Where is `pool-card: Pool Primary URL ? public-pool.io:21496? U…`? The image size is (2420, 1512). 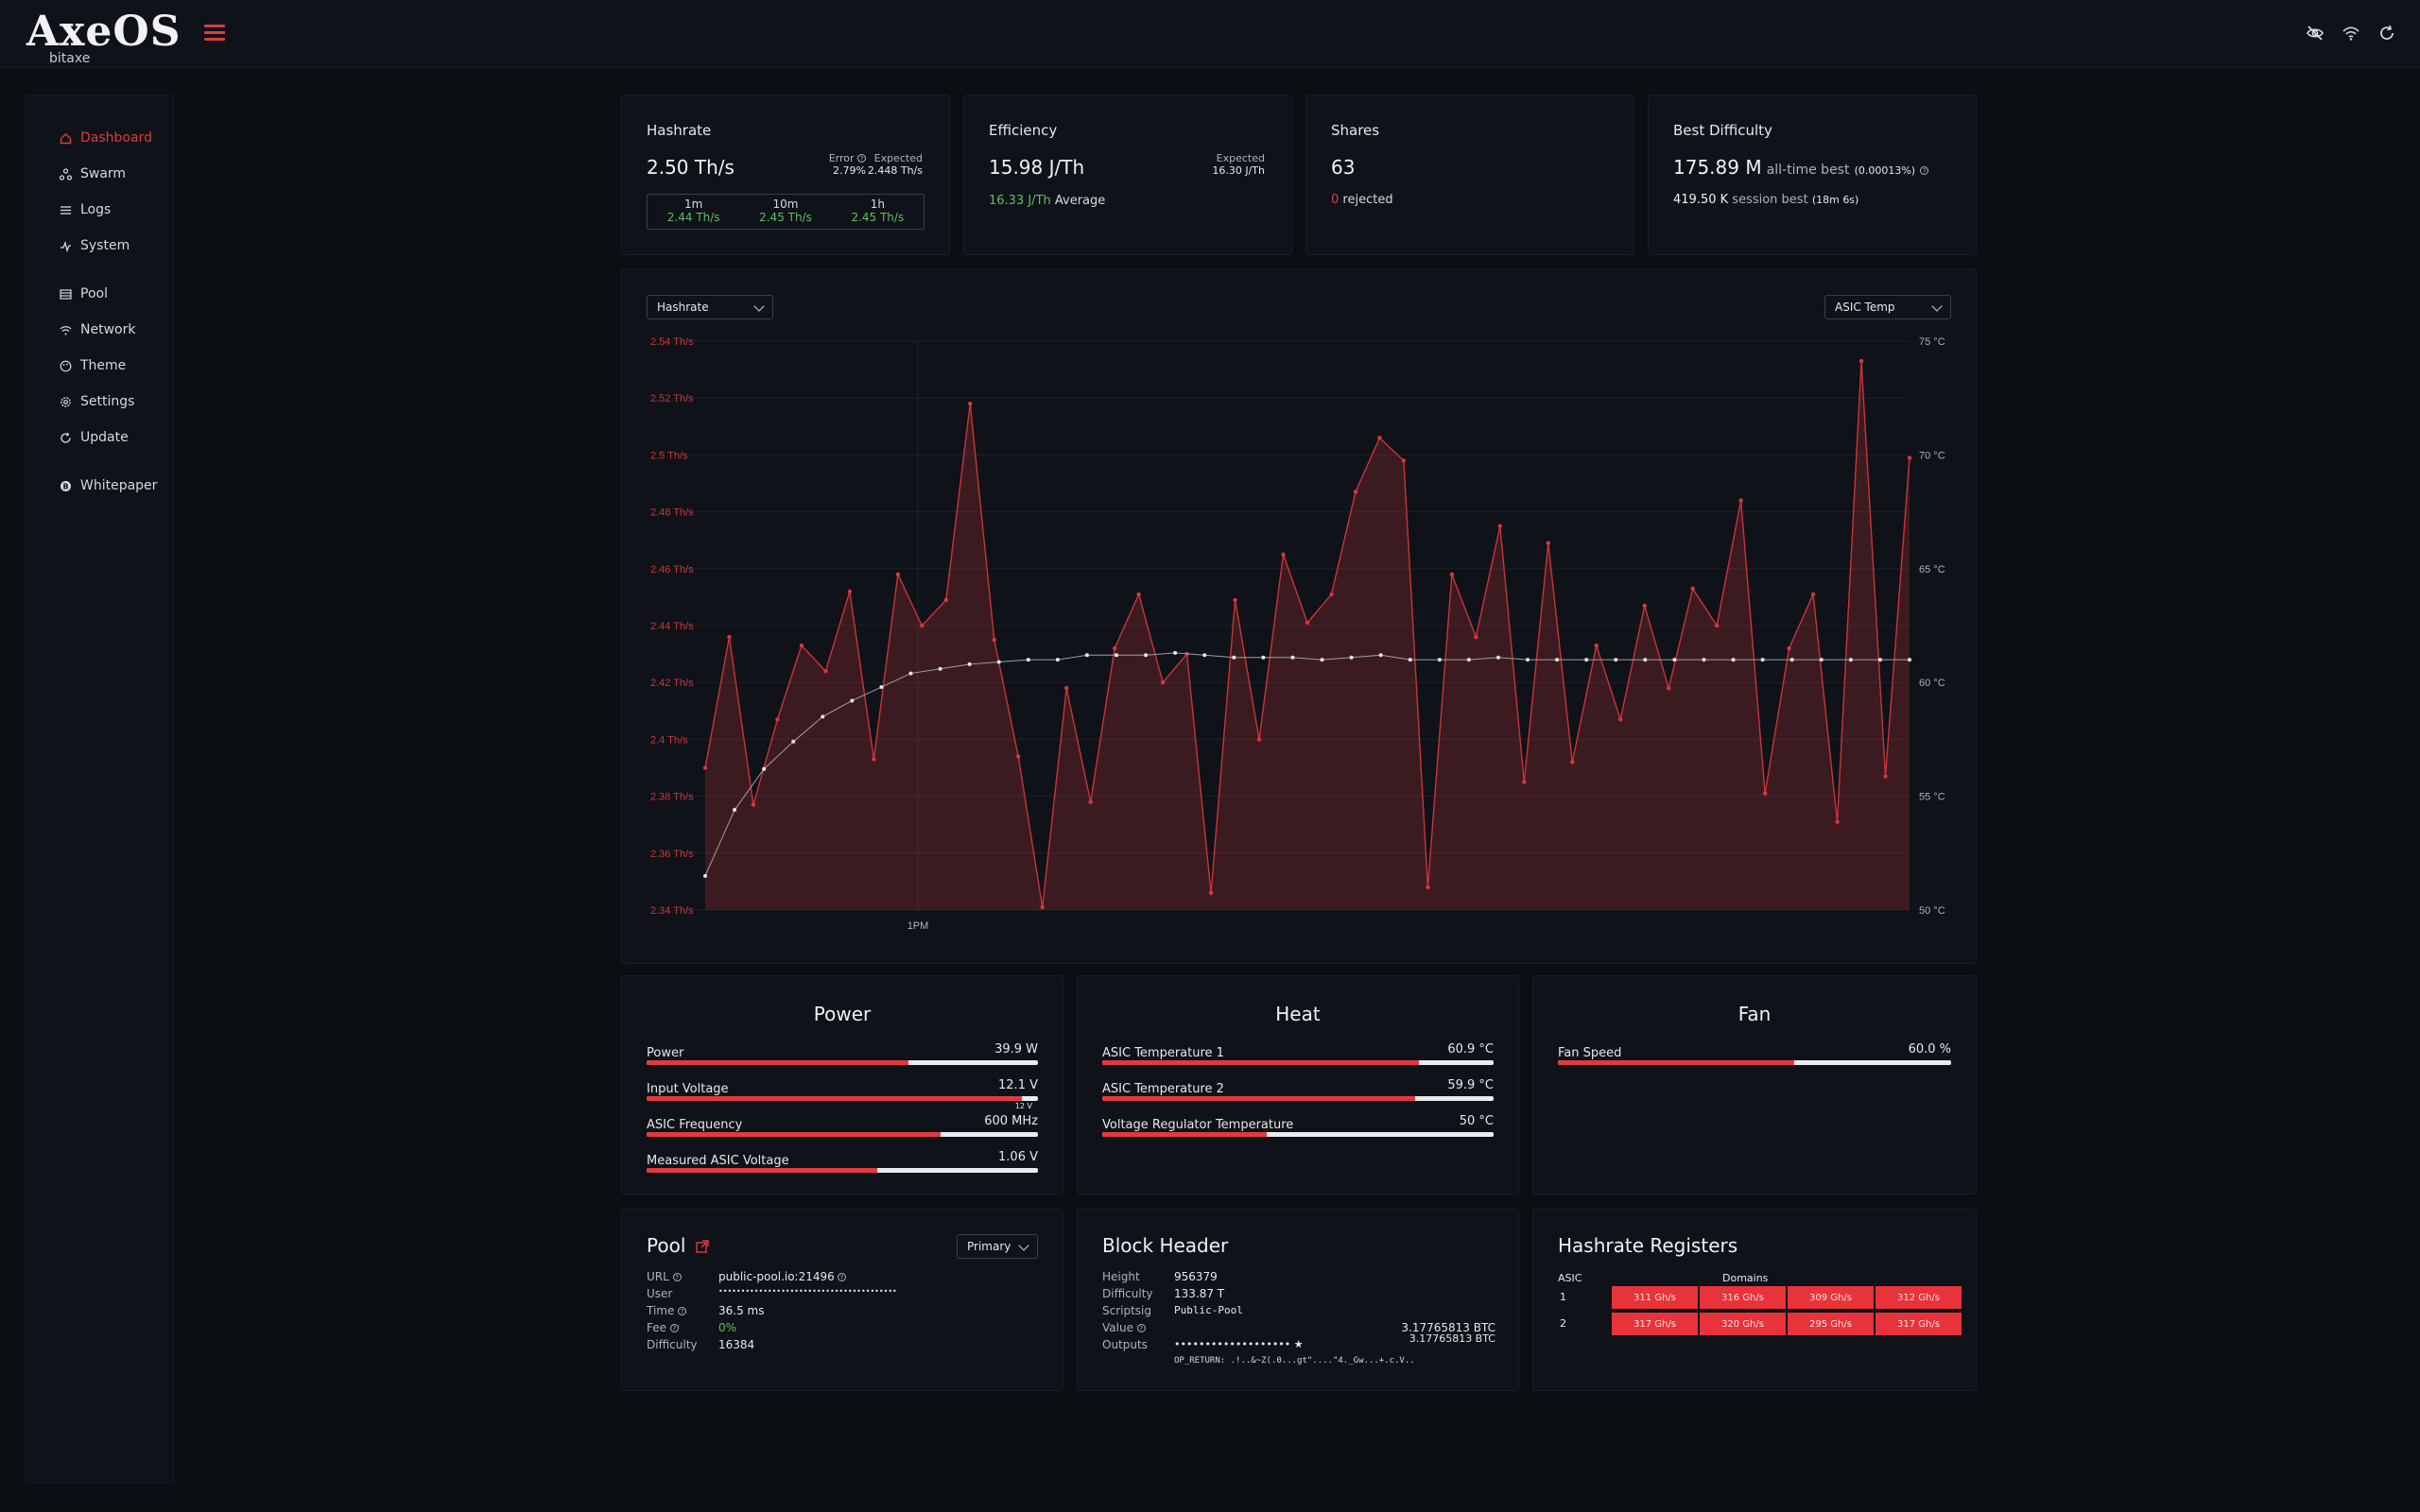 pool-card: Pool Primary URL ? public-pool.io:21496? U… is located at coordinates (842, 1300).